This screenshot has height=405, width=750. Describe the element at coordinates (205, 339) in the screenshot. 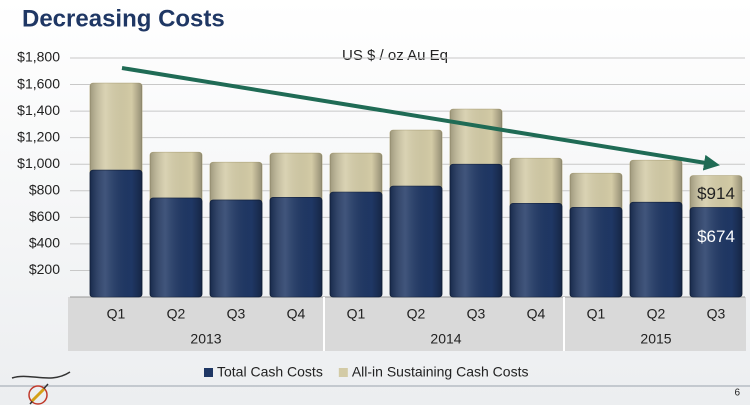

I see `x-group-label: 2013` at that location.